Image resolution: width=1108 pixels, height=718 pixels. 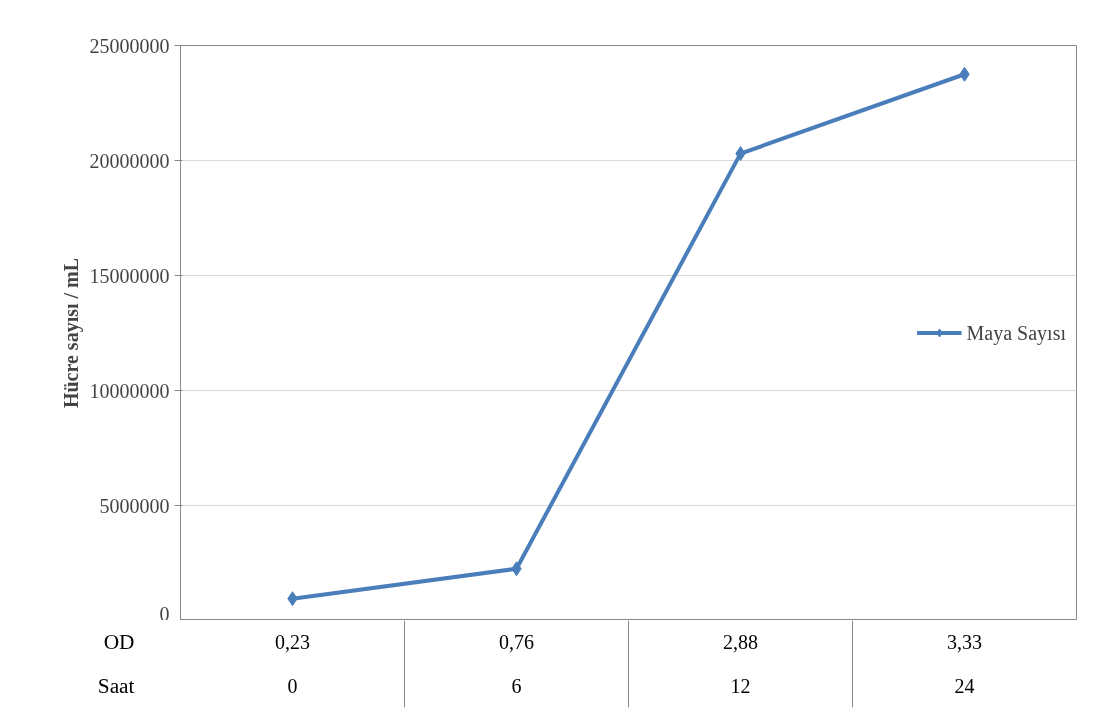 What do you see at coordinates (71, 333) in the screenshot?
I see `y-axis-title: Hücre sayısı / mL` at bounding box center [71, 333].